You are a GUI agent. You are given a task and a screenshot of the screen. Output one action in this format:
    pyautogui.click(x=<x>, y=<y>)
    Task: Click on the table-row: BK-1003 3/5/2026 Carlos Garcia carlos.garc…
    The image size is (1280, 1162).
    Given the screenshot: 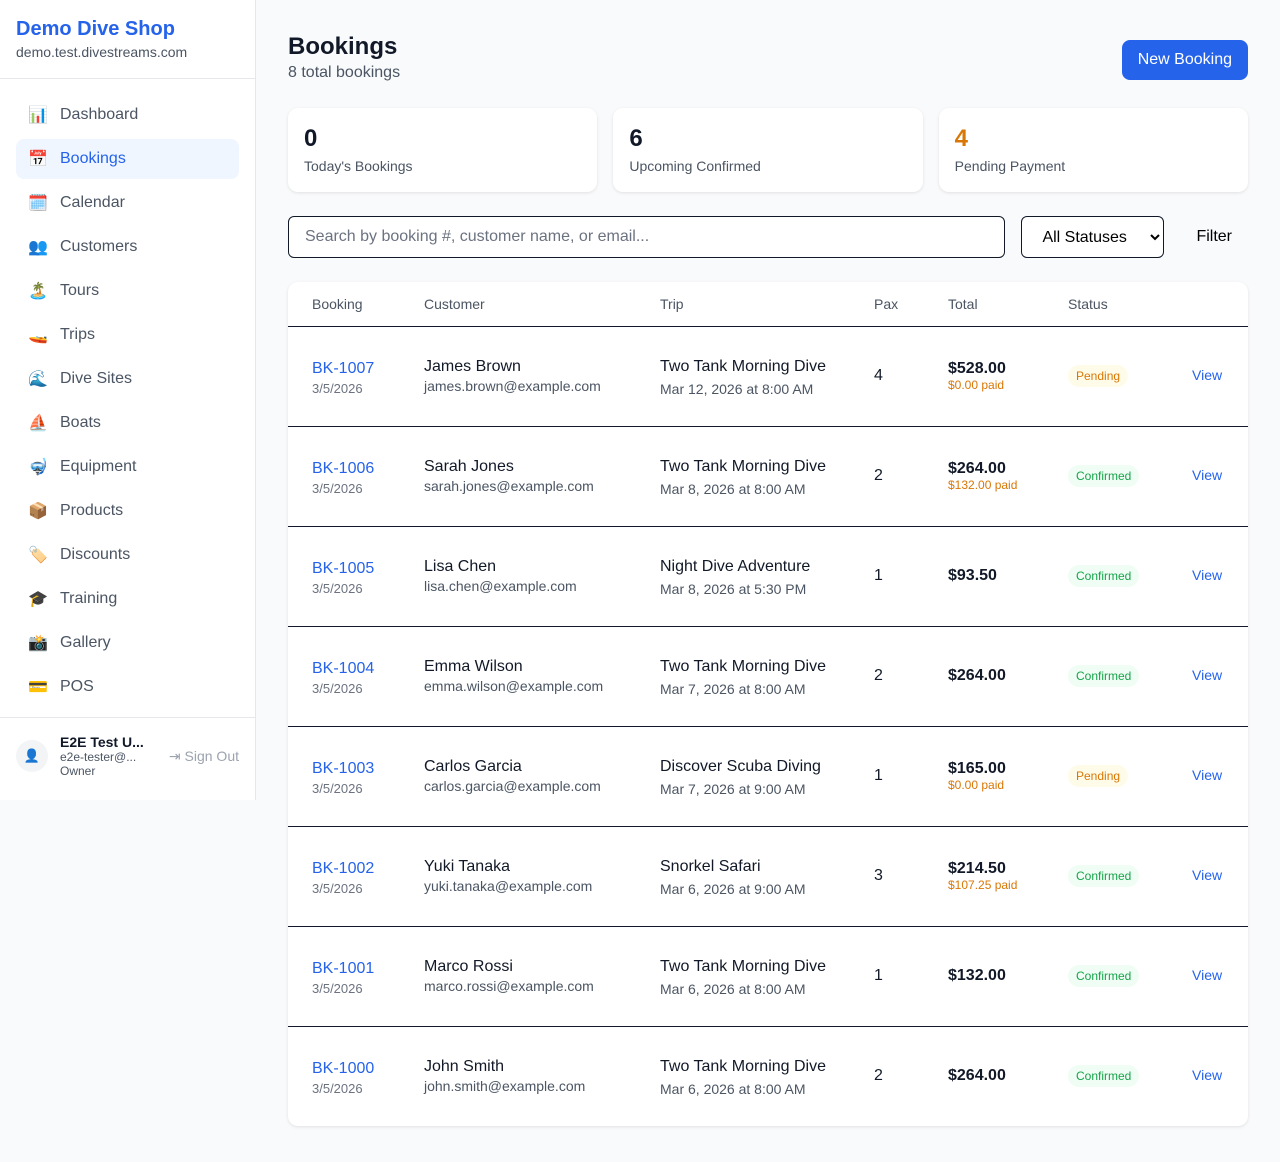 What is the action you would take?
    pyautogui.click(x=768, y=776)
    